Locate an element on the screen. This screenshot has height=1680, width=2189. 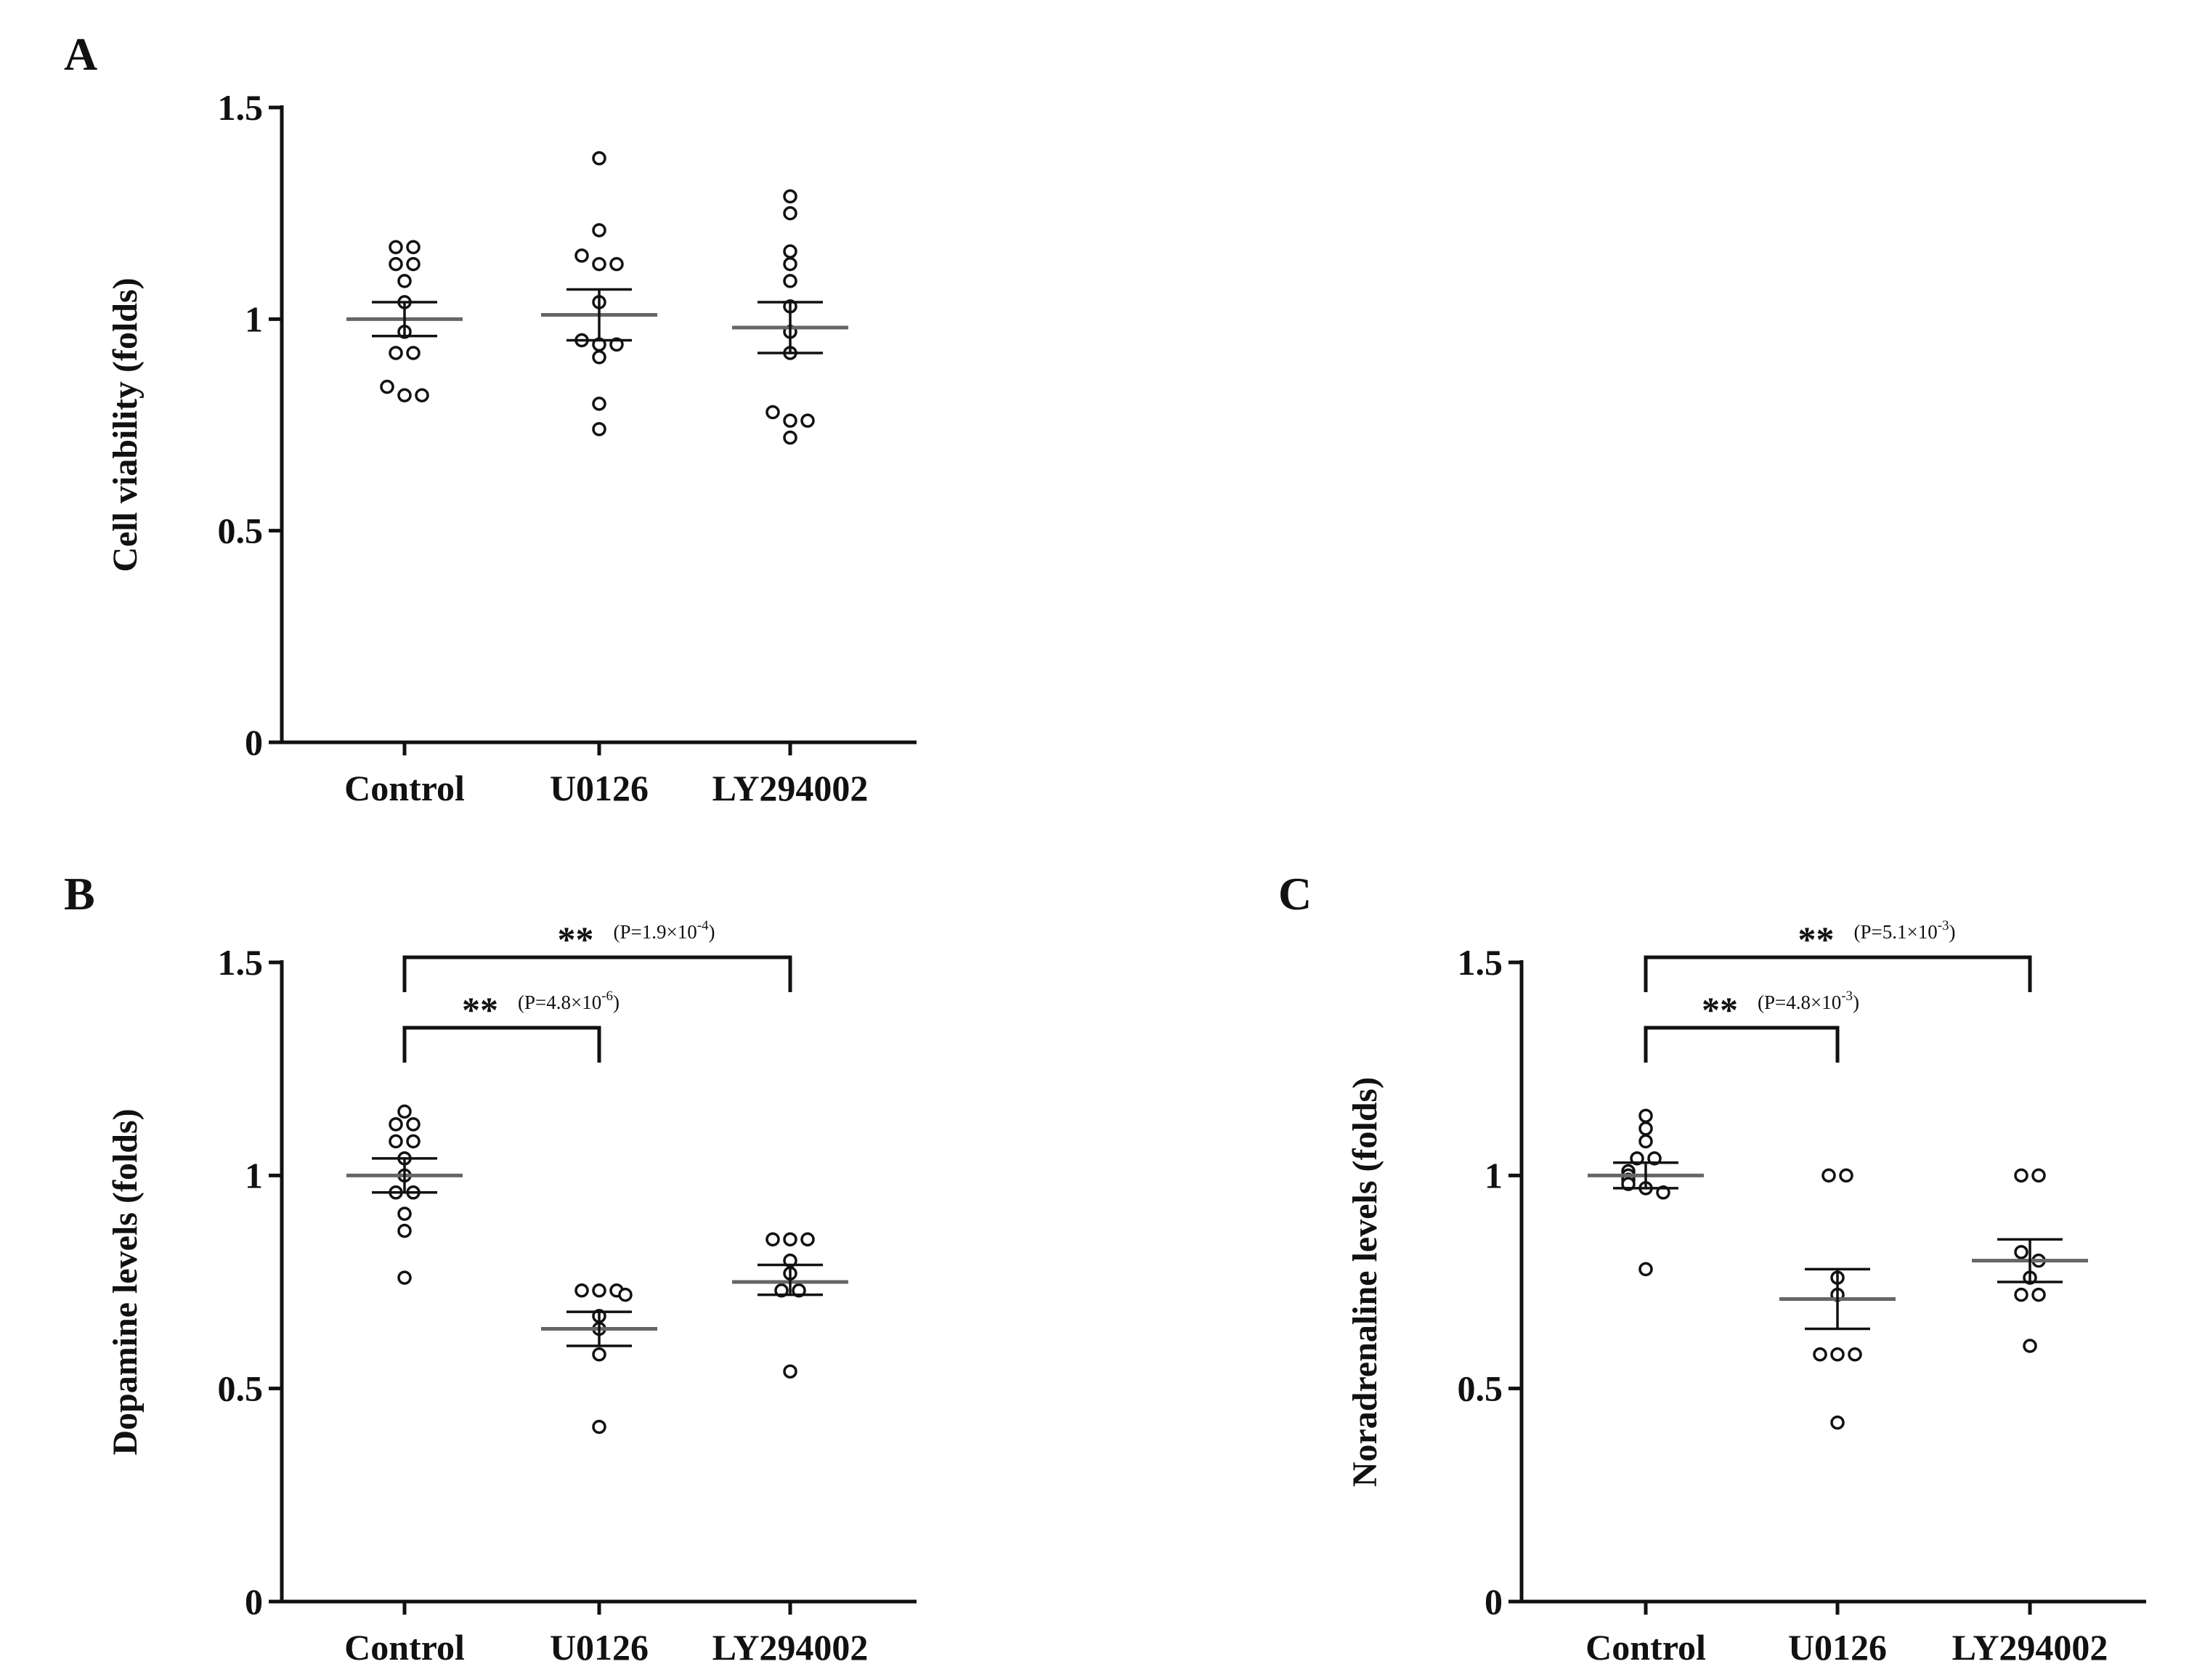
significance-annotation: ** (P=1.9×10-4) is located at coordinates (597, 955).